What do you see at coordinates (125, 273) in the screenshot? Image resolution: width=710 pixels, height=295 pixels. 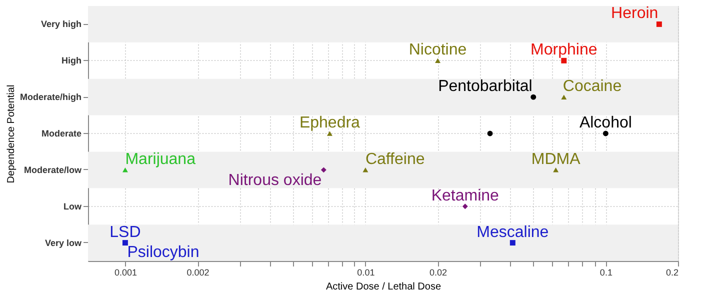 I see `x-tick-label: 0.001` at bounding box center [125, 273].